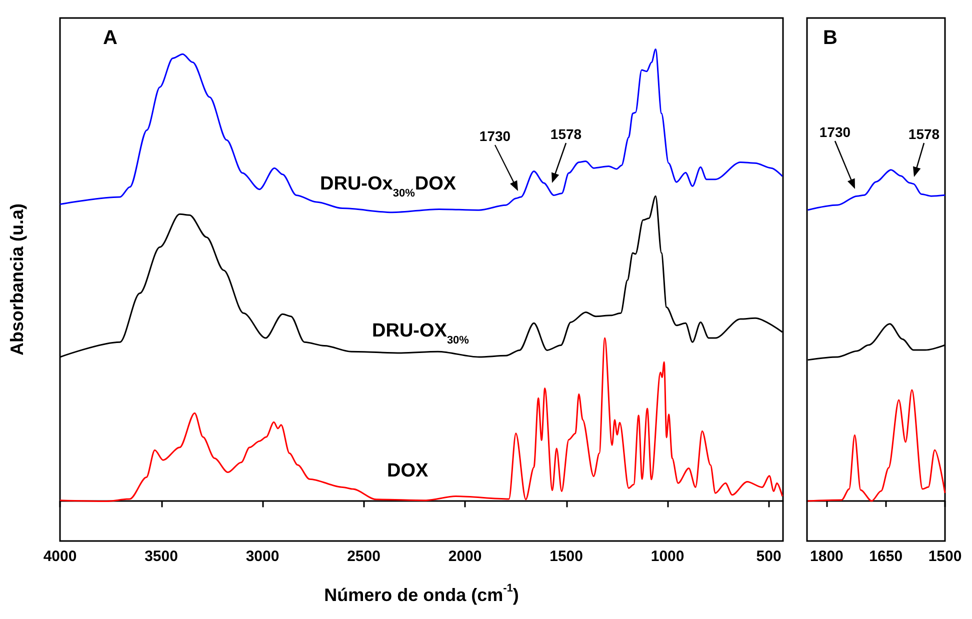 The height and width of the screenshot is (619, 972). What do you see at coordinates (830, 38) in the screenshot?
I see `text: B` at bounding box center [830, 38].